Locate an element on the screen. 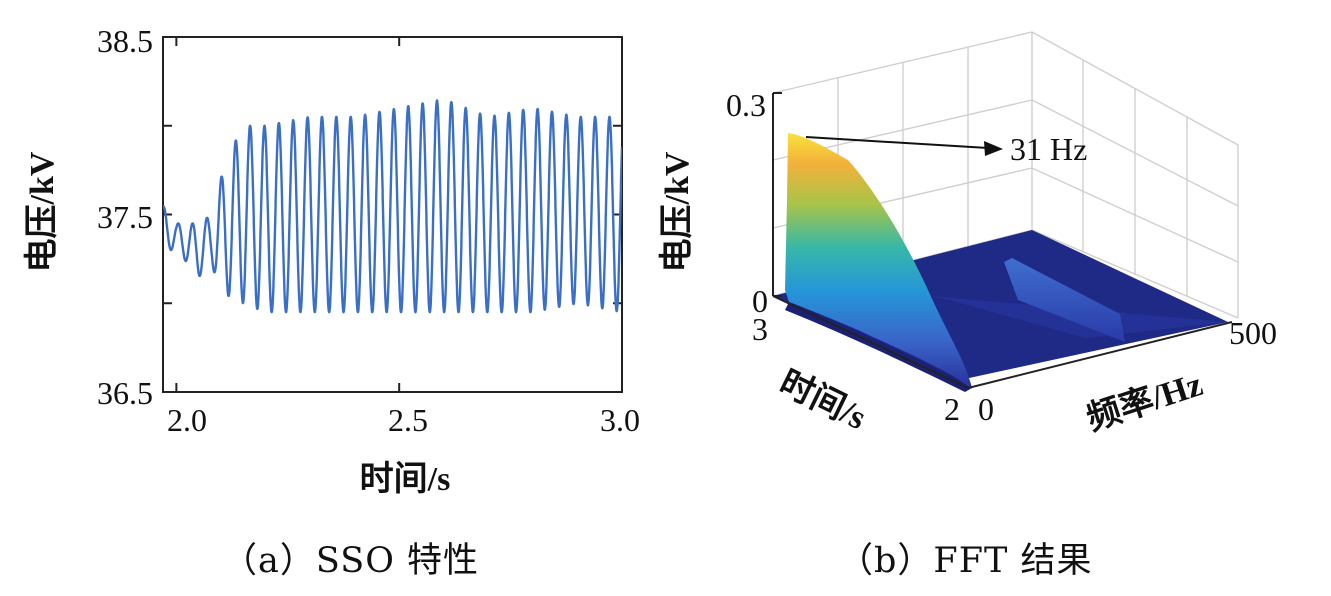  caption-b: （b）FFT 结果 is located at coordinates (965, 561).